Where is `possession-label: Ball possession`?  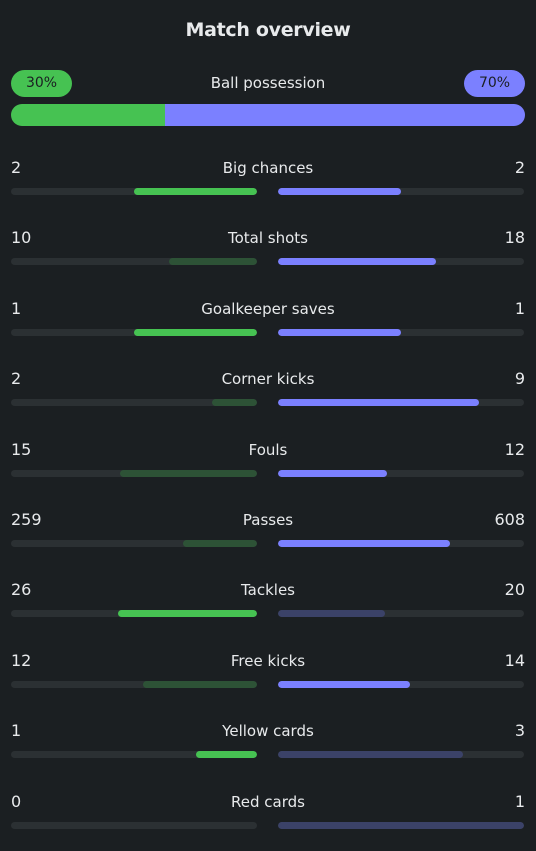 possession-label: Ball possession is located at coordinates (268, 83).